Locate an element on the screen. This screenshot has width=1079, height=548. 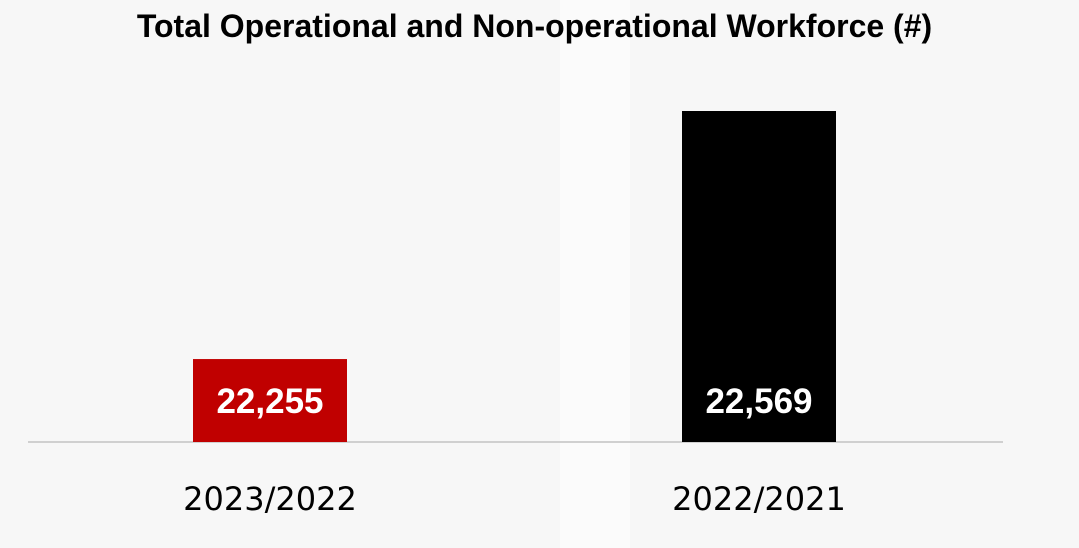
category-label: 2022/2021 is located at coordinates (759, 499).